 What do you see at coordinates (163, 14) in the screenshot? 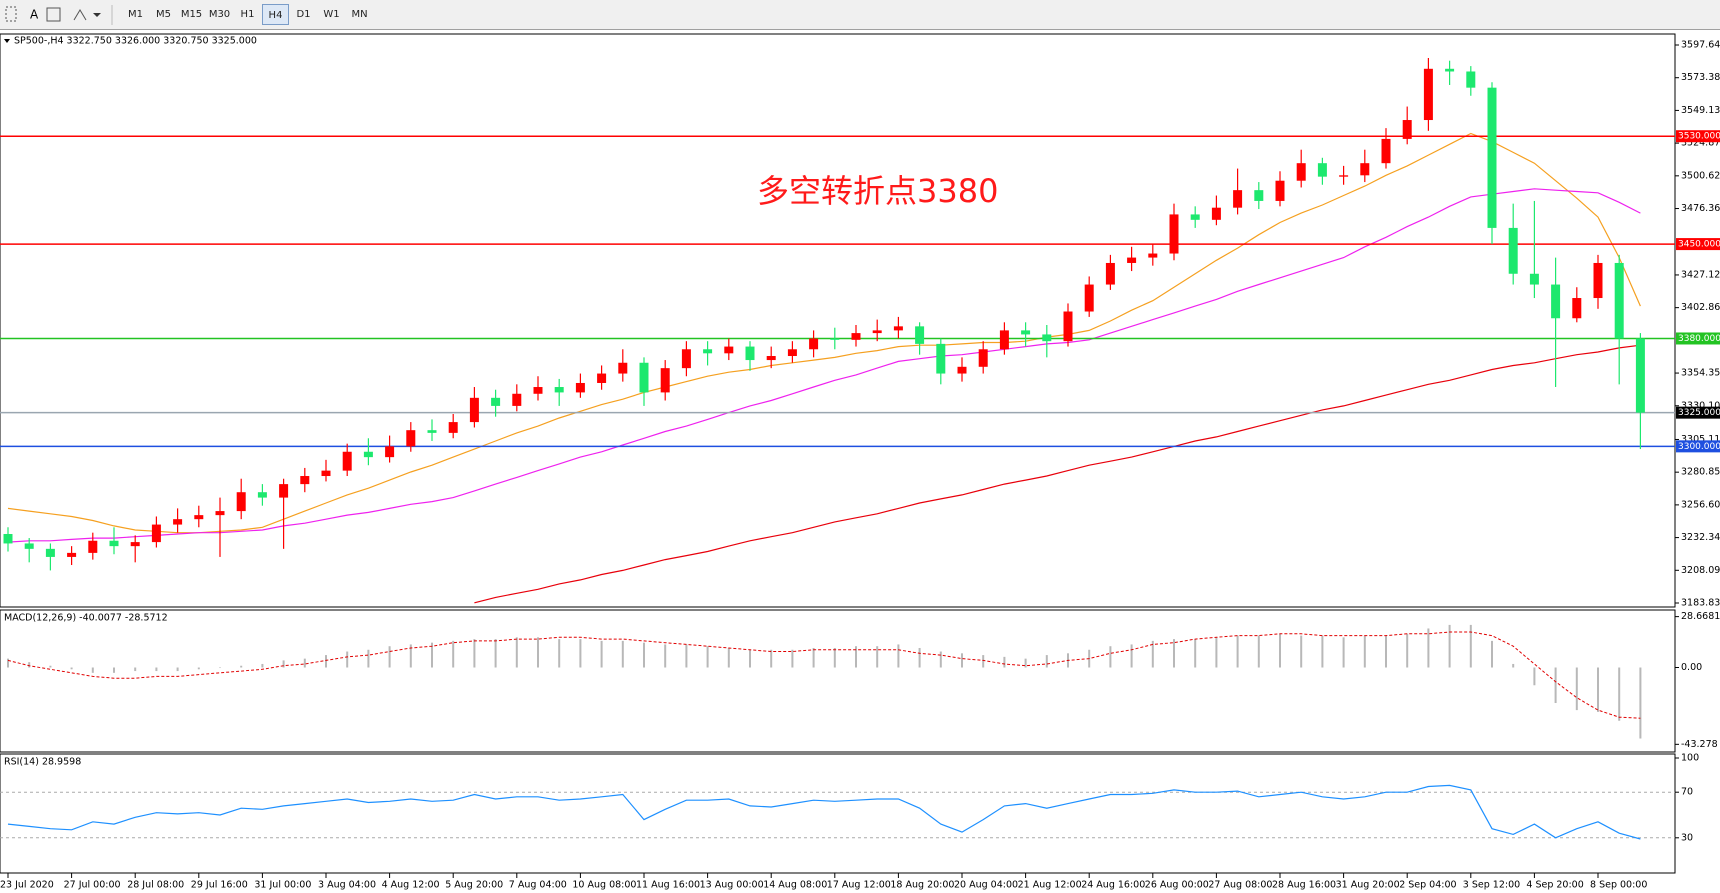
I see `timeframe-button: M5` at bounding box center [163, 14].